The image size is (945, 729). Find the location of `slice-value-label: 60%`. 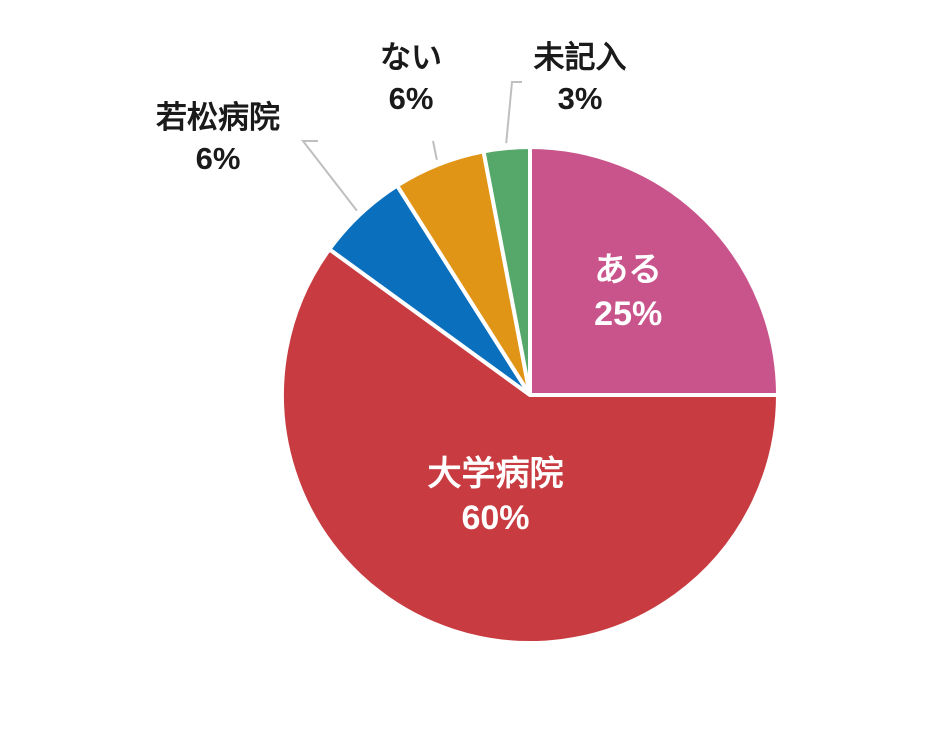

slice-value-label: 60% is located at coordinates (495, 518).